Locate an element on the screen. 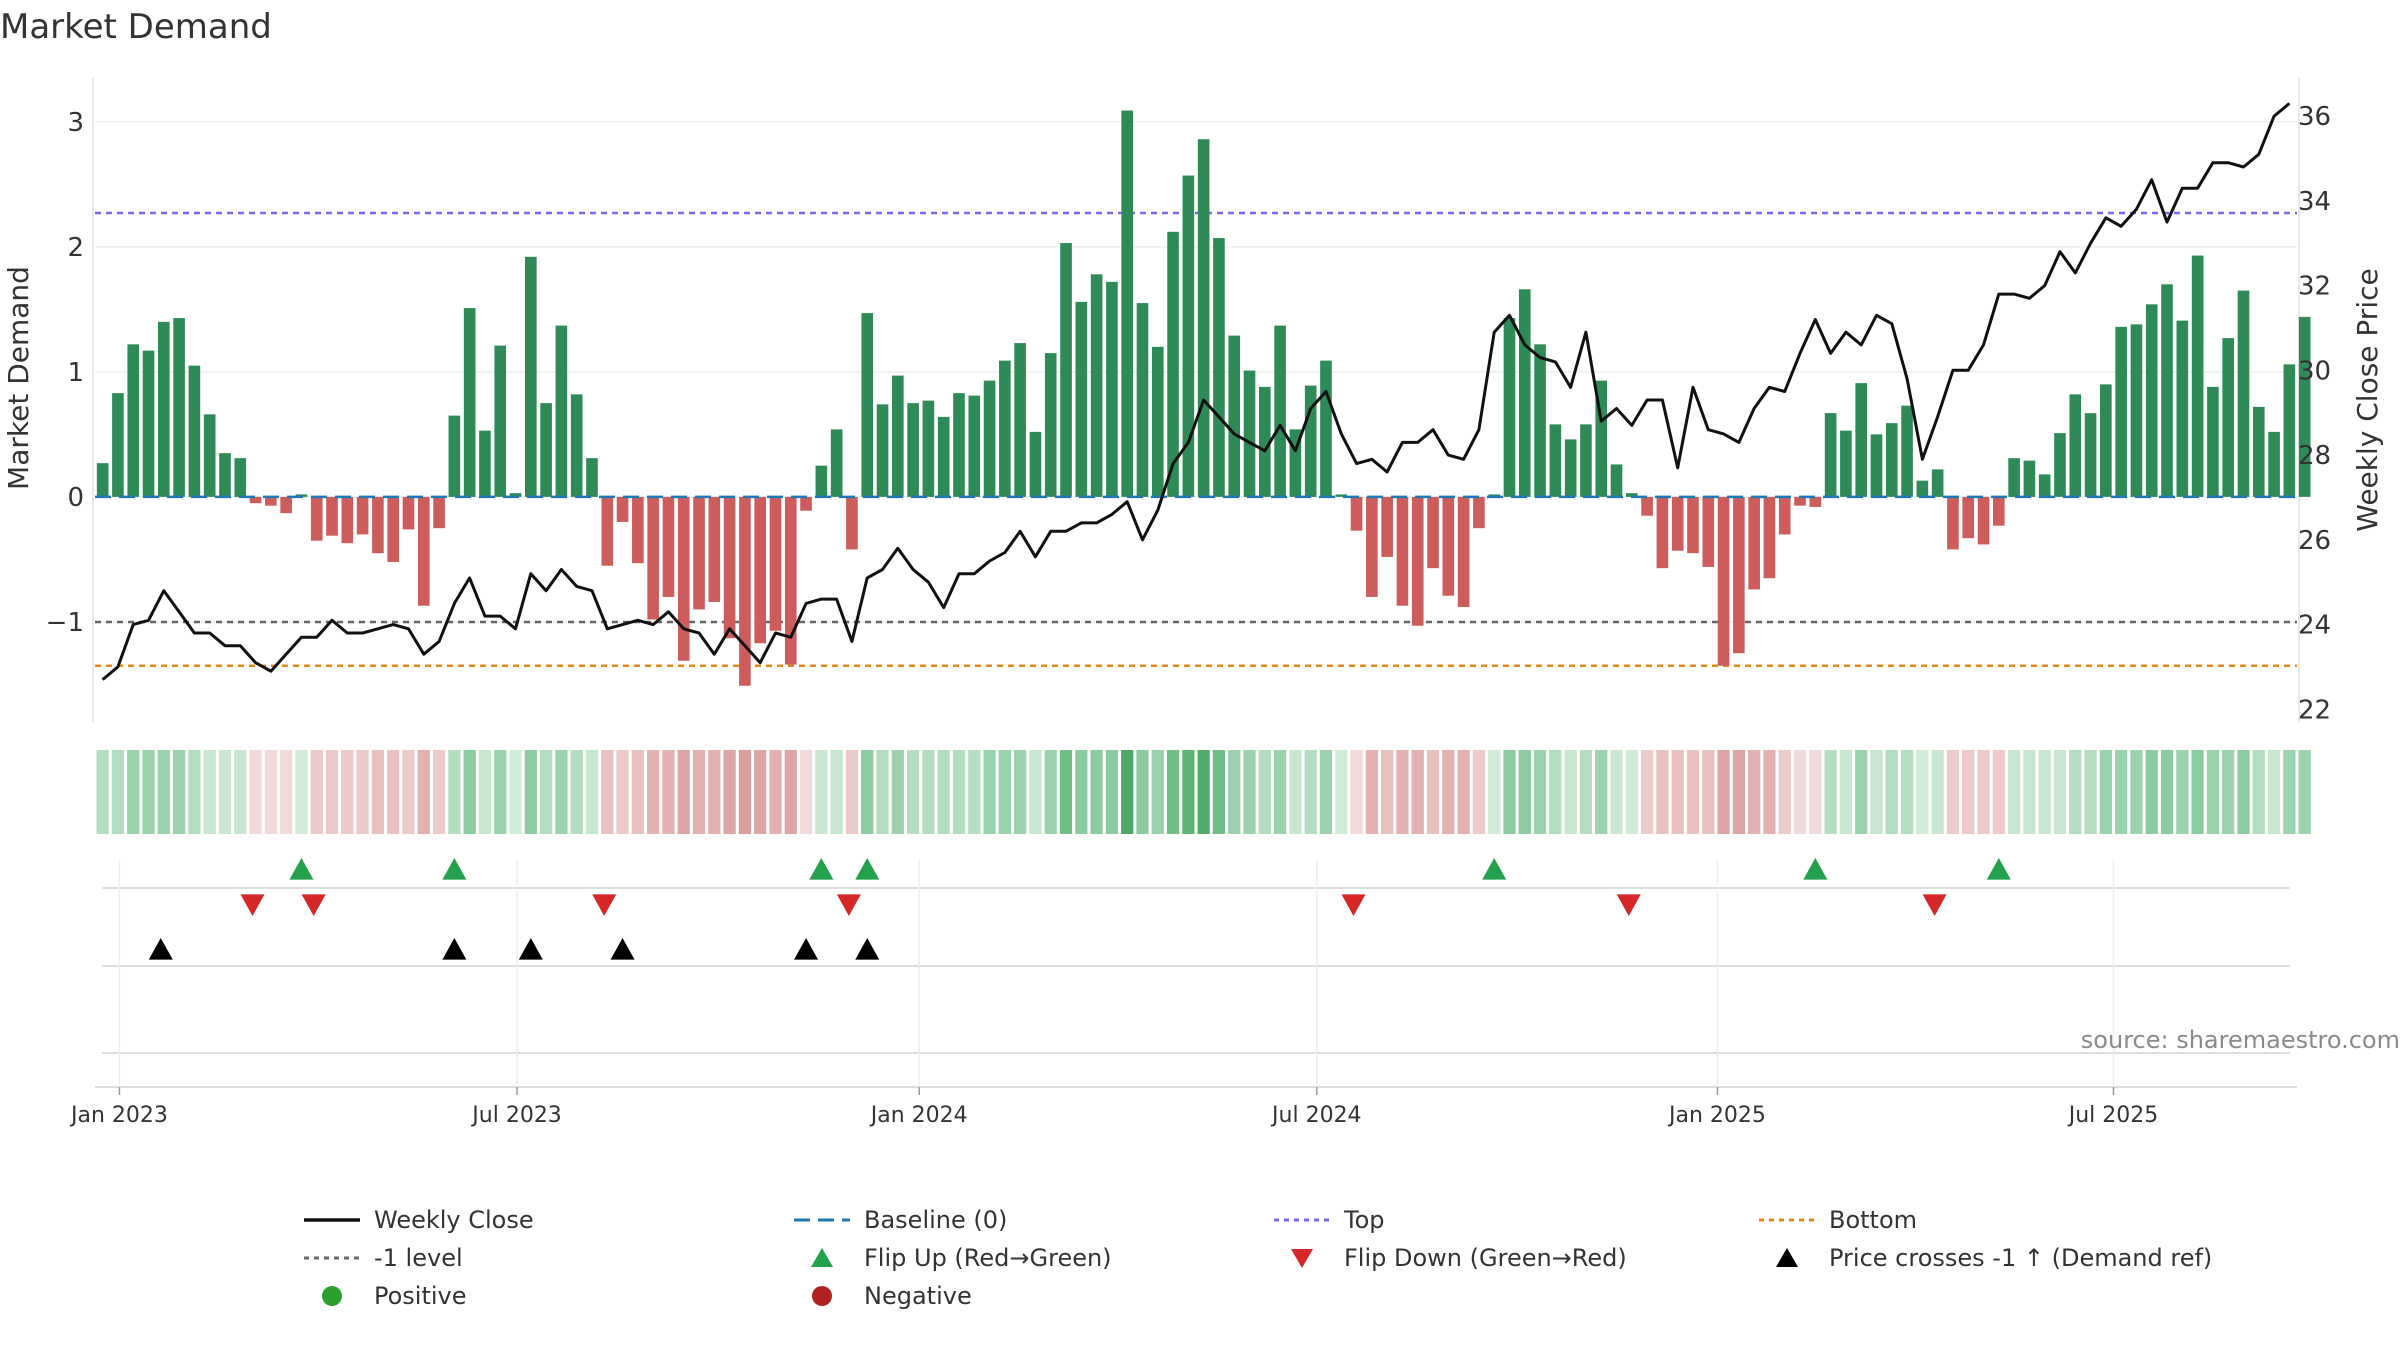 Image resolution: width=2400 pixels, height=1350 pixels. flip-down-marker is located at coordinates (848, 905).